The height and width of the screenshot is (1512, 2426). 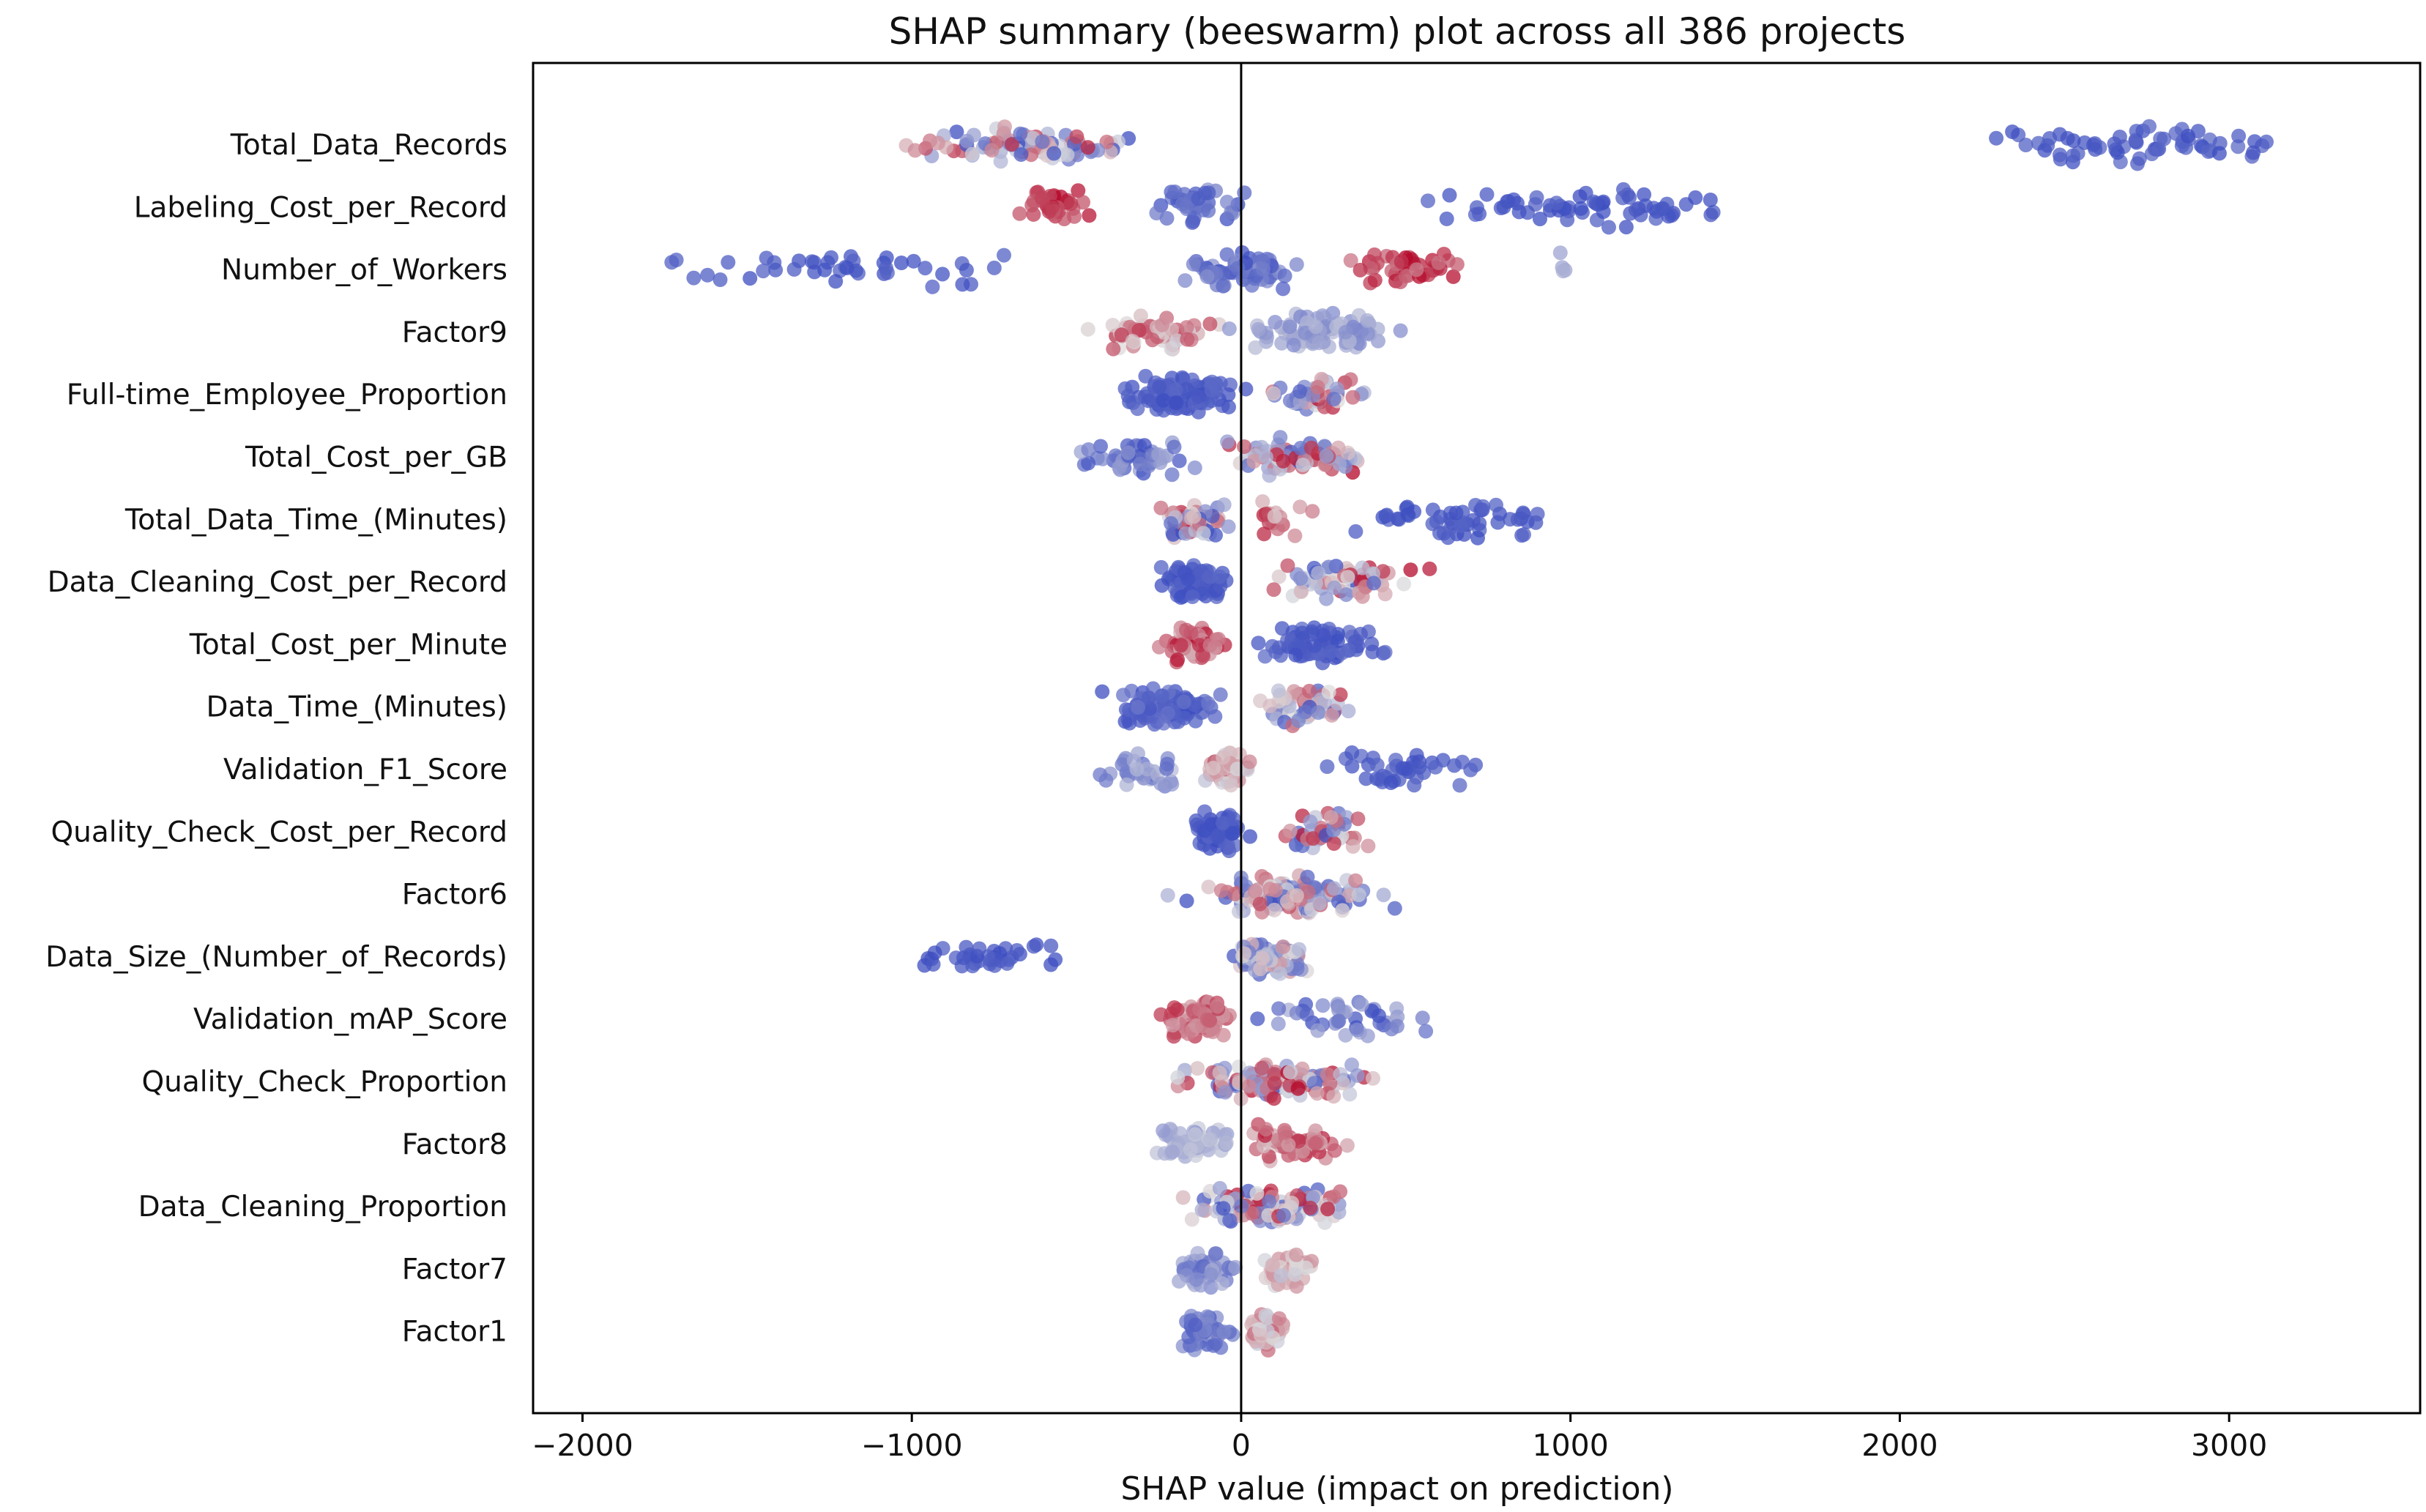 What do you see at coordinates (315, 520) in the screenshot?
I see `feature-label: Total_Data_Time_(Minutes)` at bounding box center [315, 520].